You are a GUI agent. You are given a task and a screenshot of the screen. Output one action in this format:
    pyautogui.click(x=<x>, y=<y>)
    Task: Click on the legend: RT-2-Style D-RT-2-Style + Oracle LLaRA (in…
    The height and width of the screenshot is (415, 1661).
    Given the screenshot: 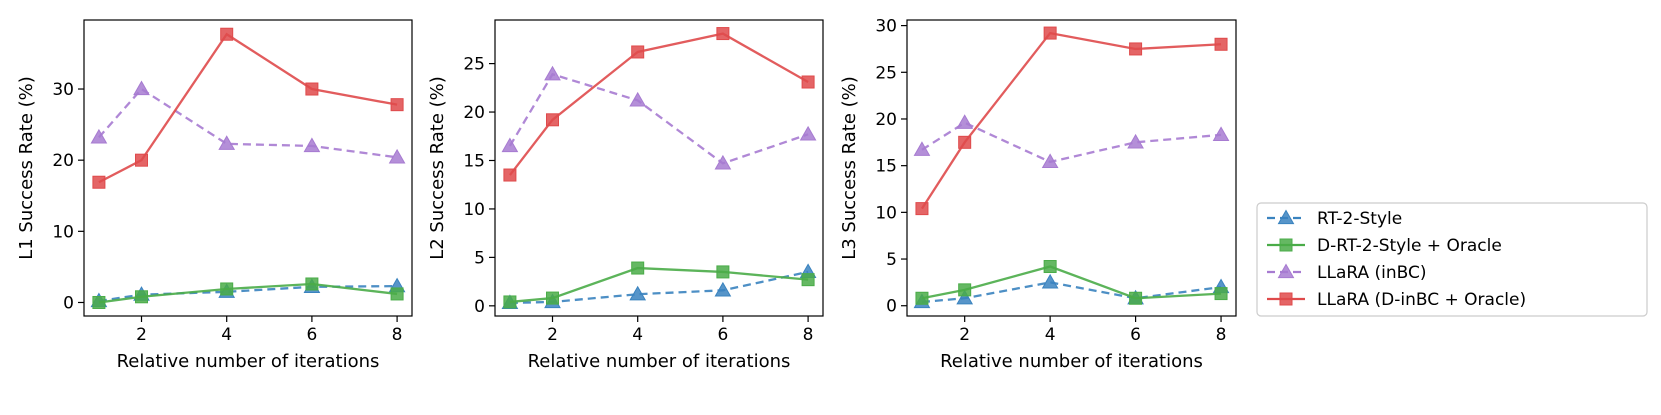 What is the action you would take?
    pyautogui.click(x=1452, y=259)
    